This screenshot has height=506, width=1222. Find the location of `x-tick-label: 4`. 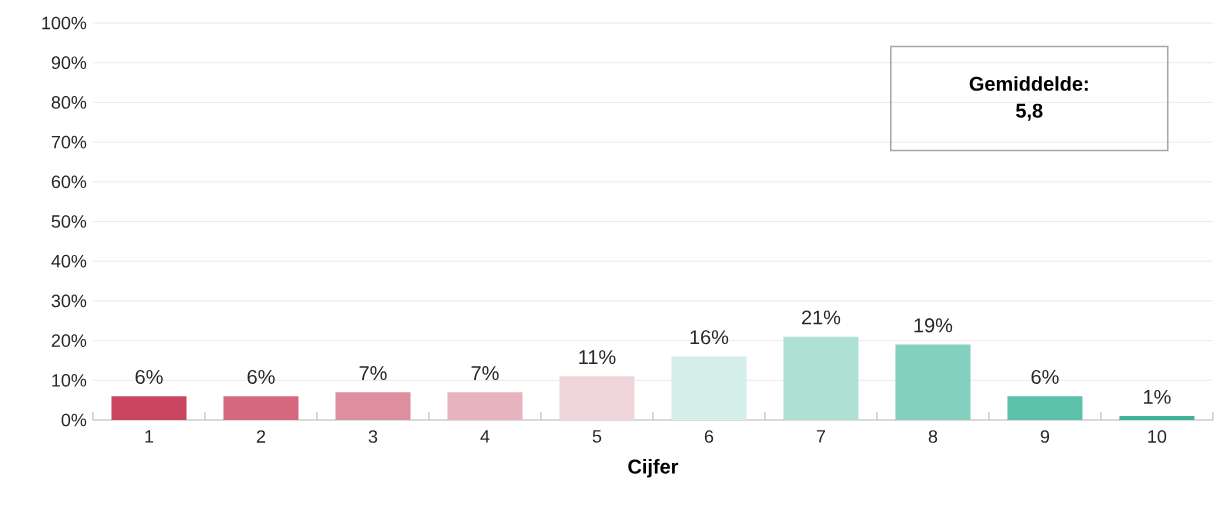

x-tick-label: 4 is located at coordinates (485, 436).